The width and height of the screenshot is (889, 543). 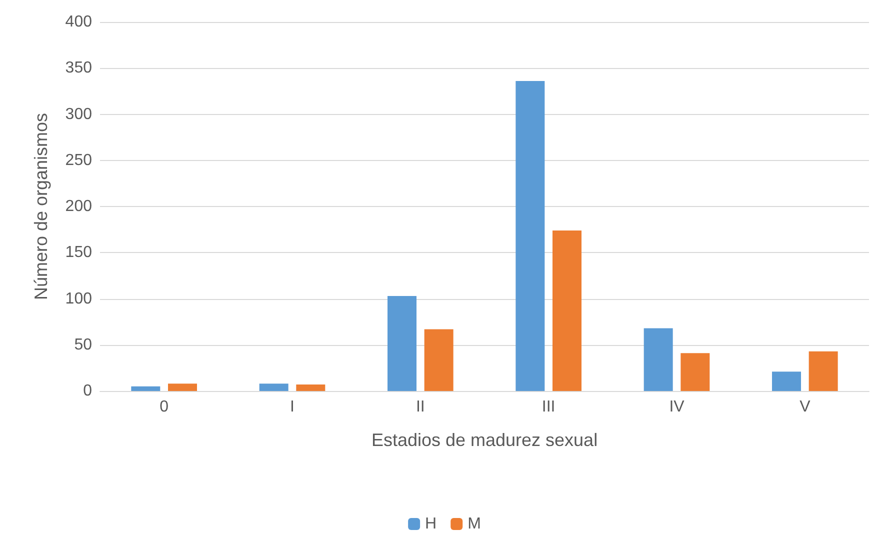 What do you see at coordinates (78, 22) in the screenshot?
I see `y-tick-label: 400` at bounding box center [78, 22].